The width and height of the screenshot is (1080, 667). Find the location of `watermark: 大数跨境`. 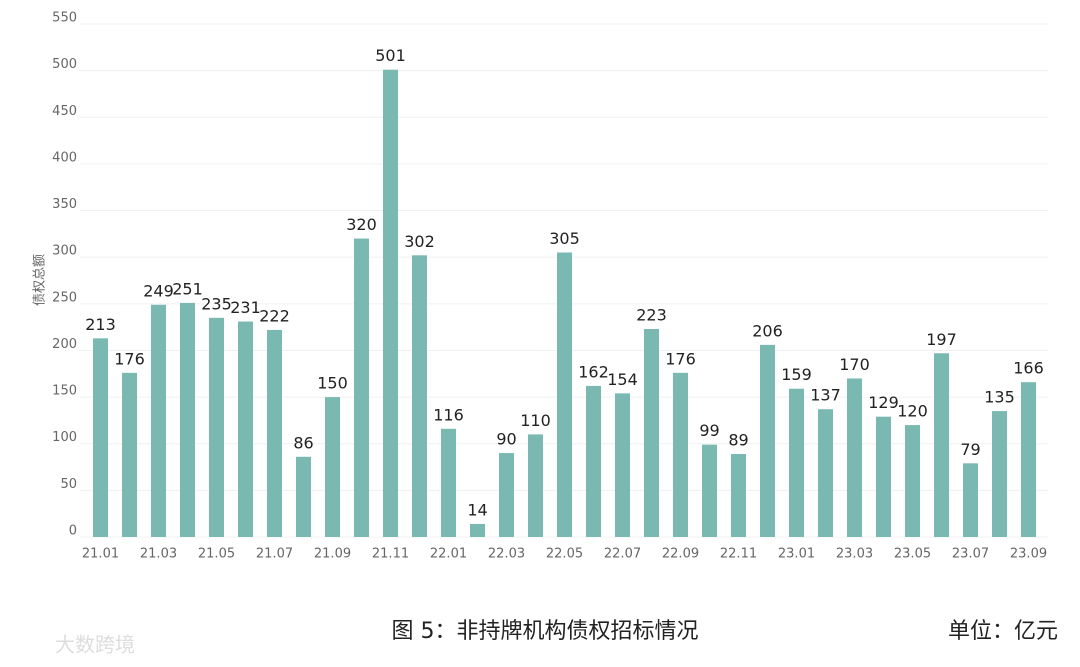

watermark: 大数跨境 is located at coordinates (95, 645).